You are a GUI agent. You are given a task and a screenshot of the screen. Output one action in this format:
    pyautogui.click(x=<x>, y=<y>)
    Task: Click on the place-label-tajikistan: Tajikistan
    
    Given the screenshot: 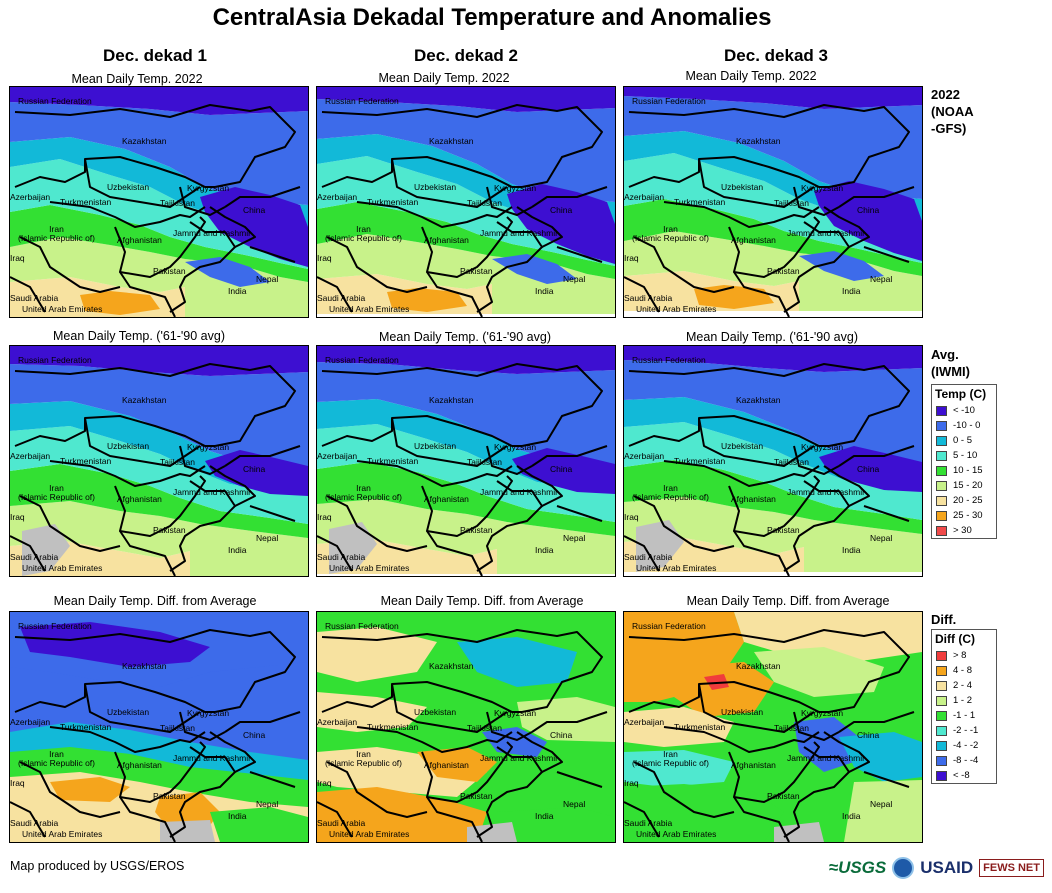 What is the action you would take?
    pyautogui.click(x=177, y=462)
    